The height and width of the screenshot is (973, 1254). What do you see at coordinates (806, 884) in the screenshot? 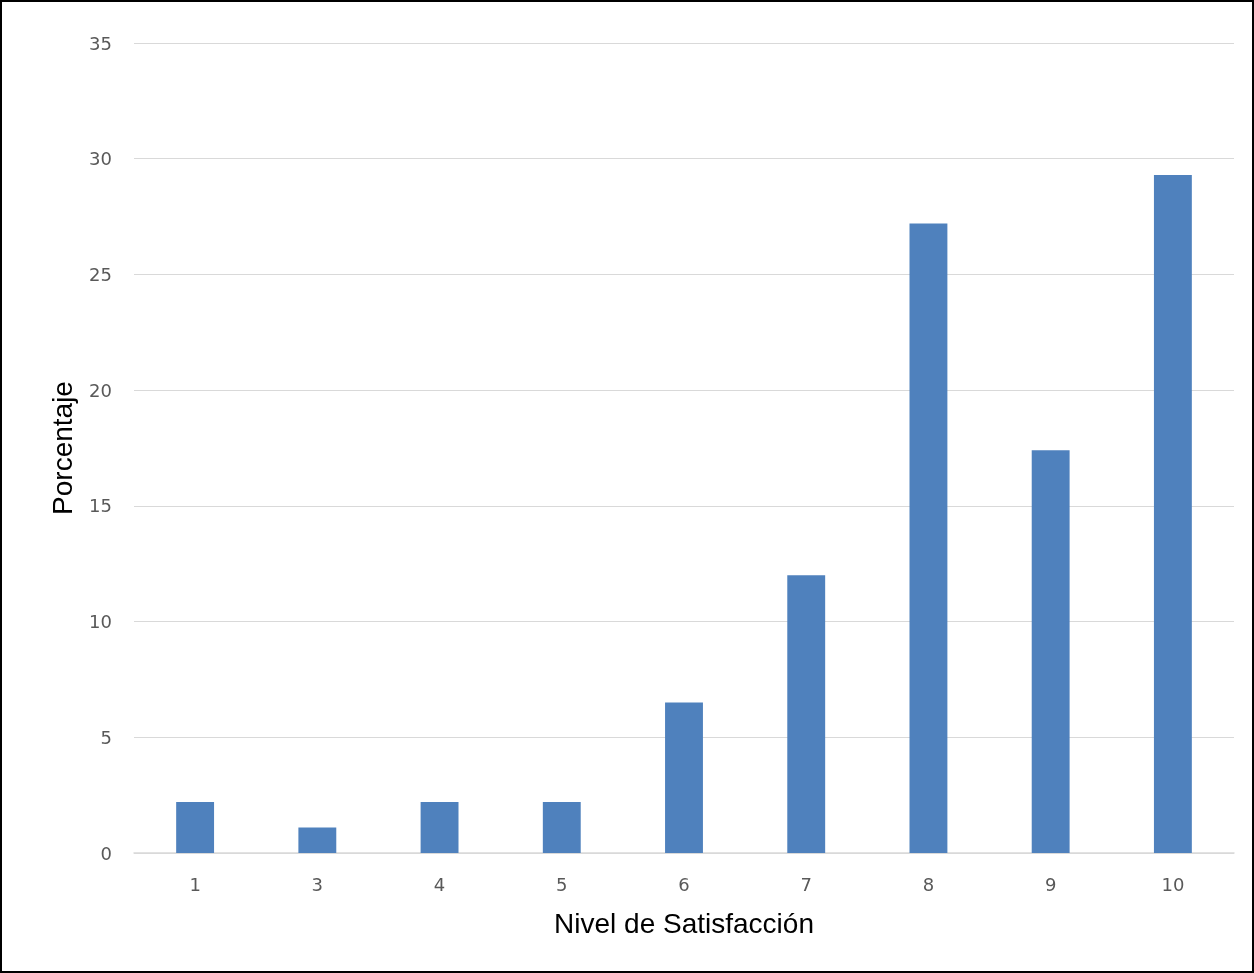
I see `x-tick-label: 7` at bounding box center [806, 884].